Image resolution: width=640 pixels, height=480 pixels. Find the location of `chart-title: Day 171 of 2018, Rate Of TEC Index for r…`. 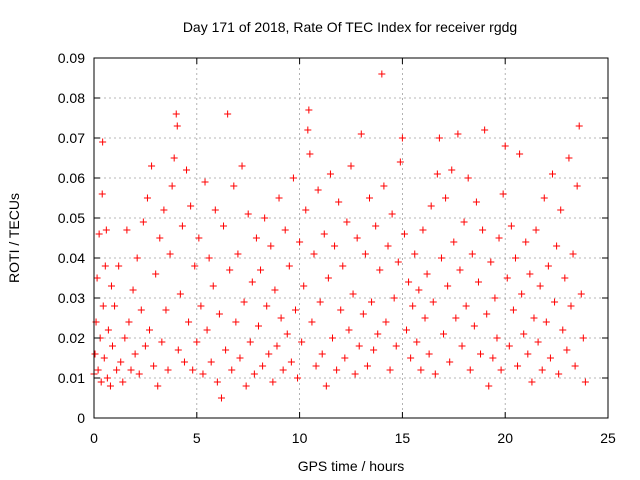

chart-title: Day 171 of 2018, Rate Of TEC Index for r… is located at coordinates (350, 27).